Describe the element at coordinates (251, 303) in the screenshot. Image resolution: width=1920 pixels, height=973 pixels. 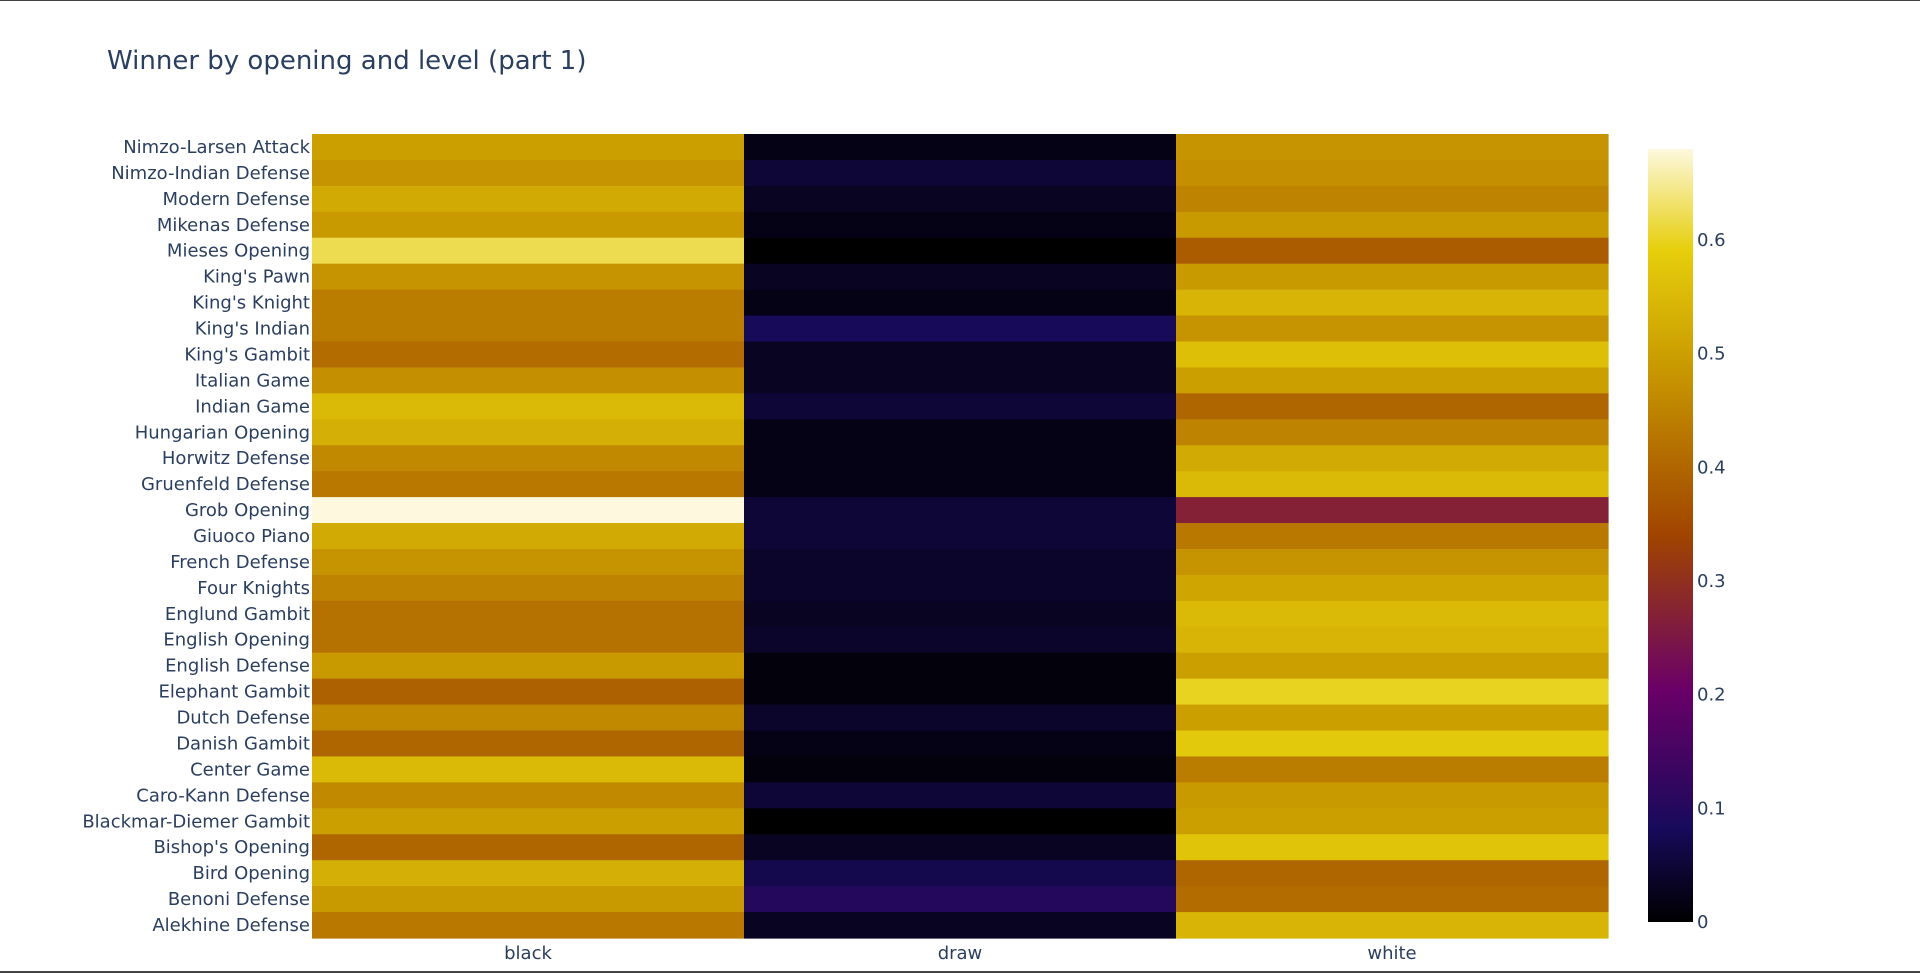
I see `y-tick-label: King's Knight` at that location.